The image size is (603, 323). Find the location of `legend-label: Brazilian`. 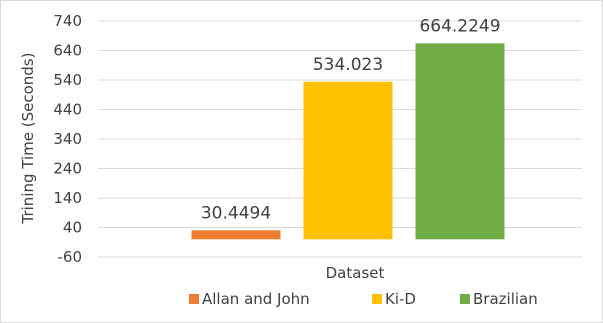

legend-label: Brazilian is located at coordinates (505, 299).